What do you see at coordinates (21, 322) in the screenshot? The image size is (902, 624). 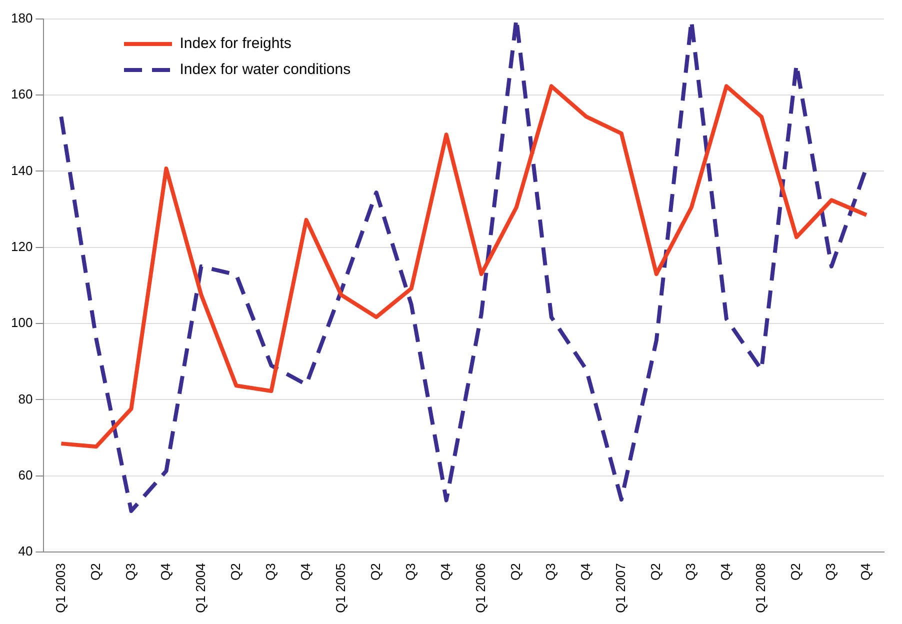 I see `y-tick-label: 100` at bounding box center [21, 322].